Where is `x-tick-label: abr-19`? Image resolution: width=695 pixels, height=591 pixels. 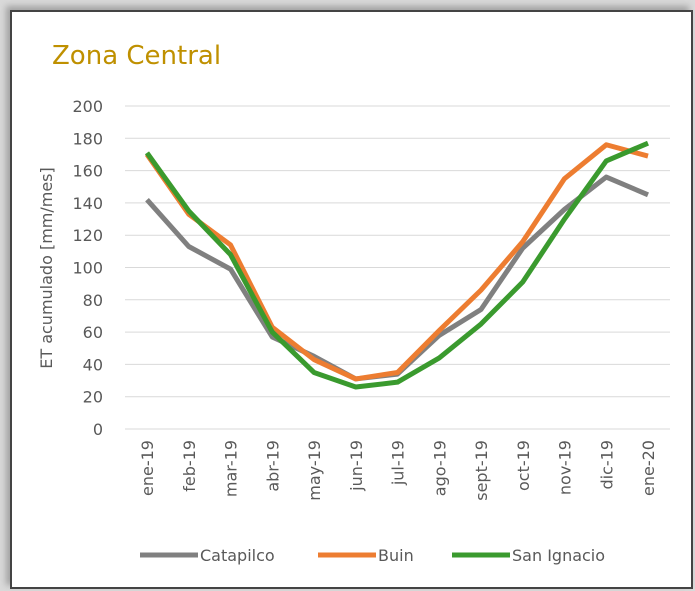
x-tick-label: abr-19 is located at coordinates (272, 466).